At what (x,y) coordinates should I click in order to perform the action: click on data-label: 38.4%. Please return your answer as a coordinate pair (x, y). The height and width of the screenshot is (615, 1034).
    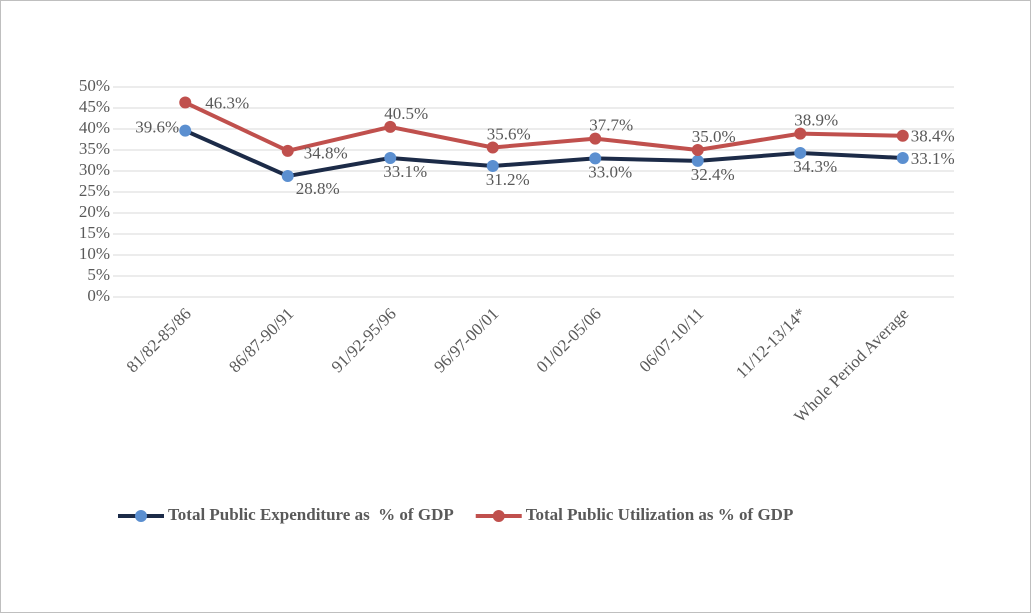
    Looking at the image, I should click on (933, 136).